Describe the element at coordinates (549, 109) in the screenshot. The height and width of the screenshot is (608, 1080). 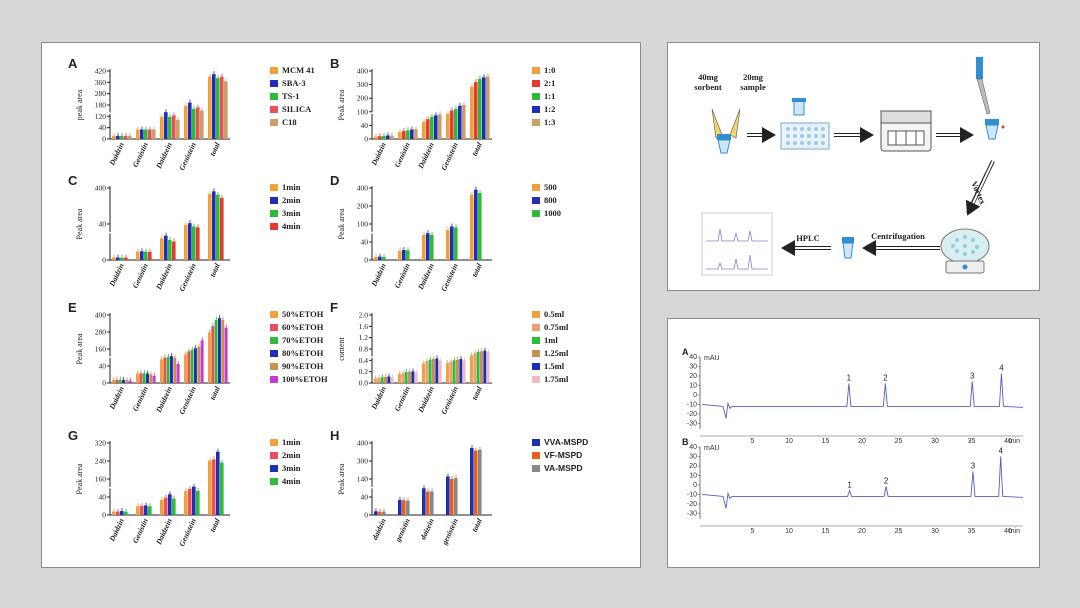
I see `legend-entry: 1:2` at that location.